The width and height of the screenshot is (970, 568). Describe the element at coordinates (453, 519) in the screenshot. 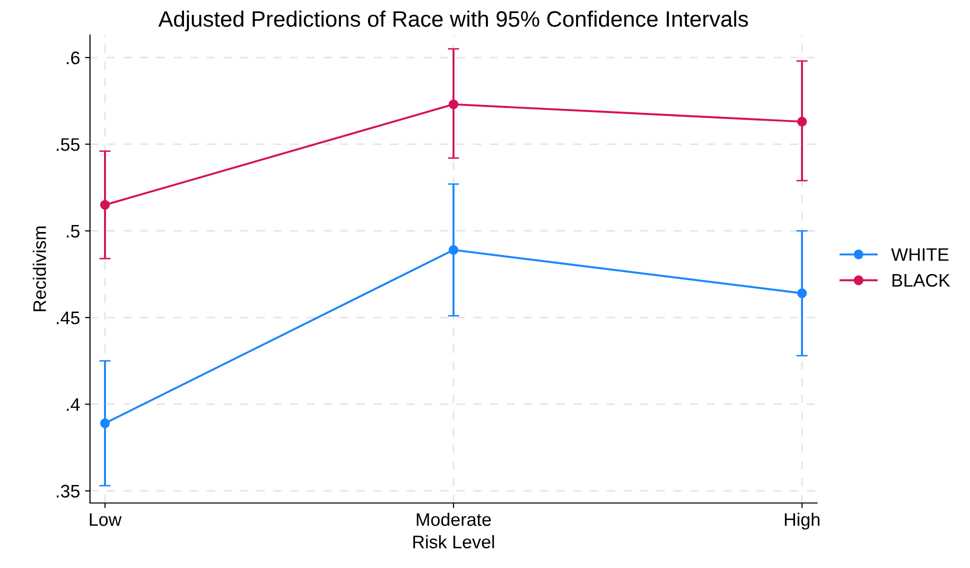

I see `x-tick-label: Moderate` at that location.